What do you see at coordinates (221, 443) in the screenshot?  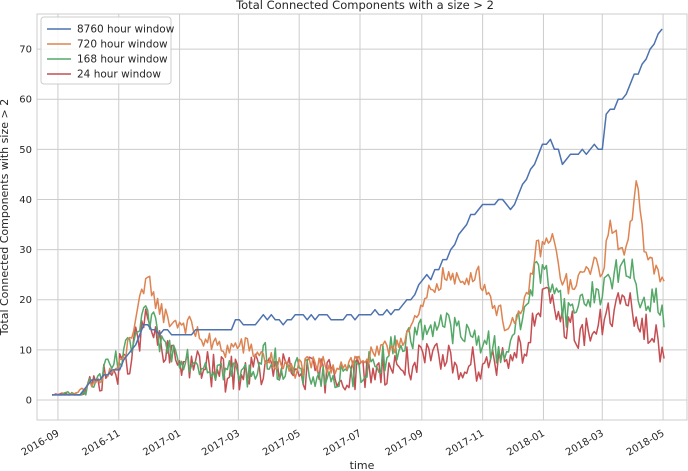 I see `x-tick-label: 2017-03` at bounding box center [221, 443].